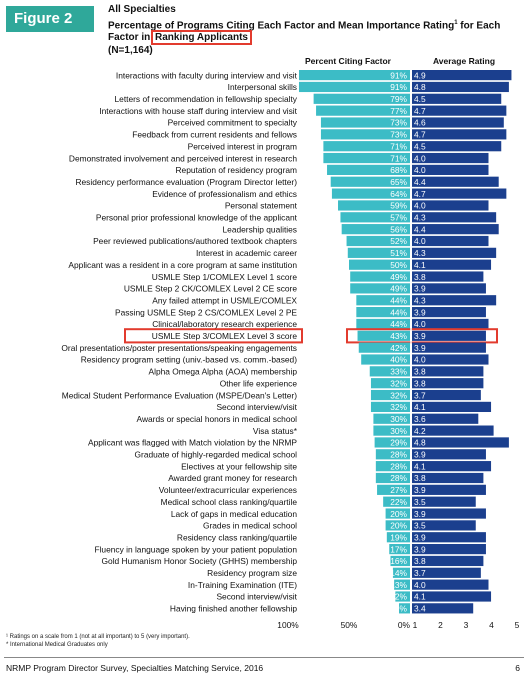  Describe the element at coordinates (180, 38) in the screenshot. I see `title-line-3: Factor in Ranking Applicants` at that location.